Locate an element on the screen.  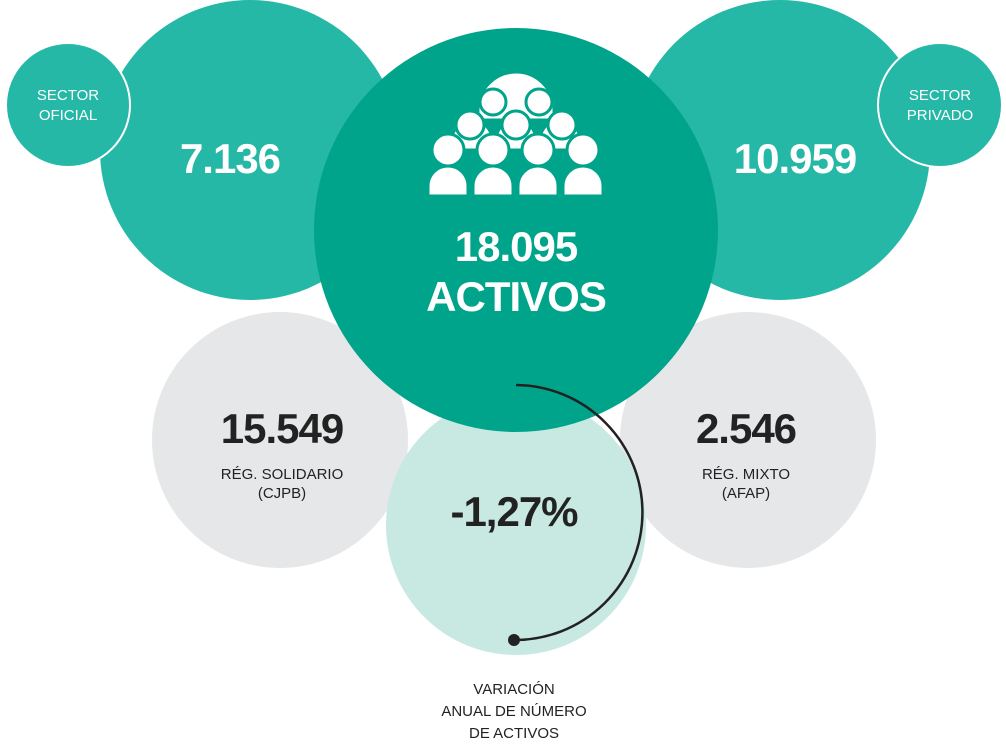
circle-oficial-label is located at coordinates (68, 105).